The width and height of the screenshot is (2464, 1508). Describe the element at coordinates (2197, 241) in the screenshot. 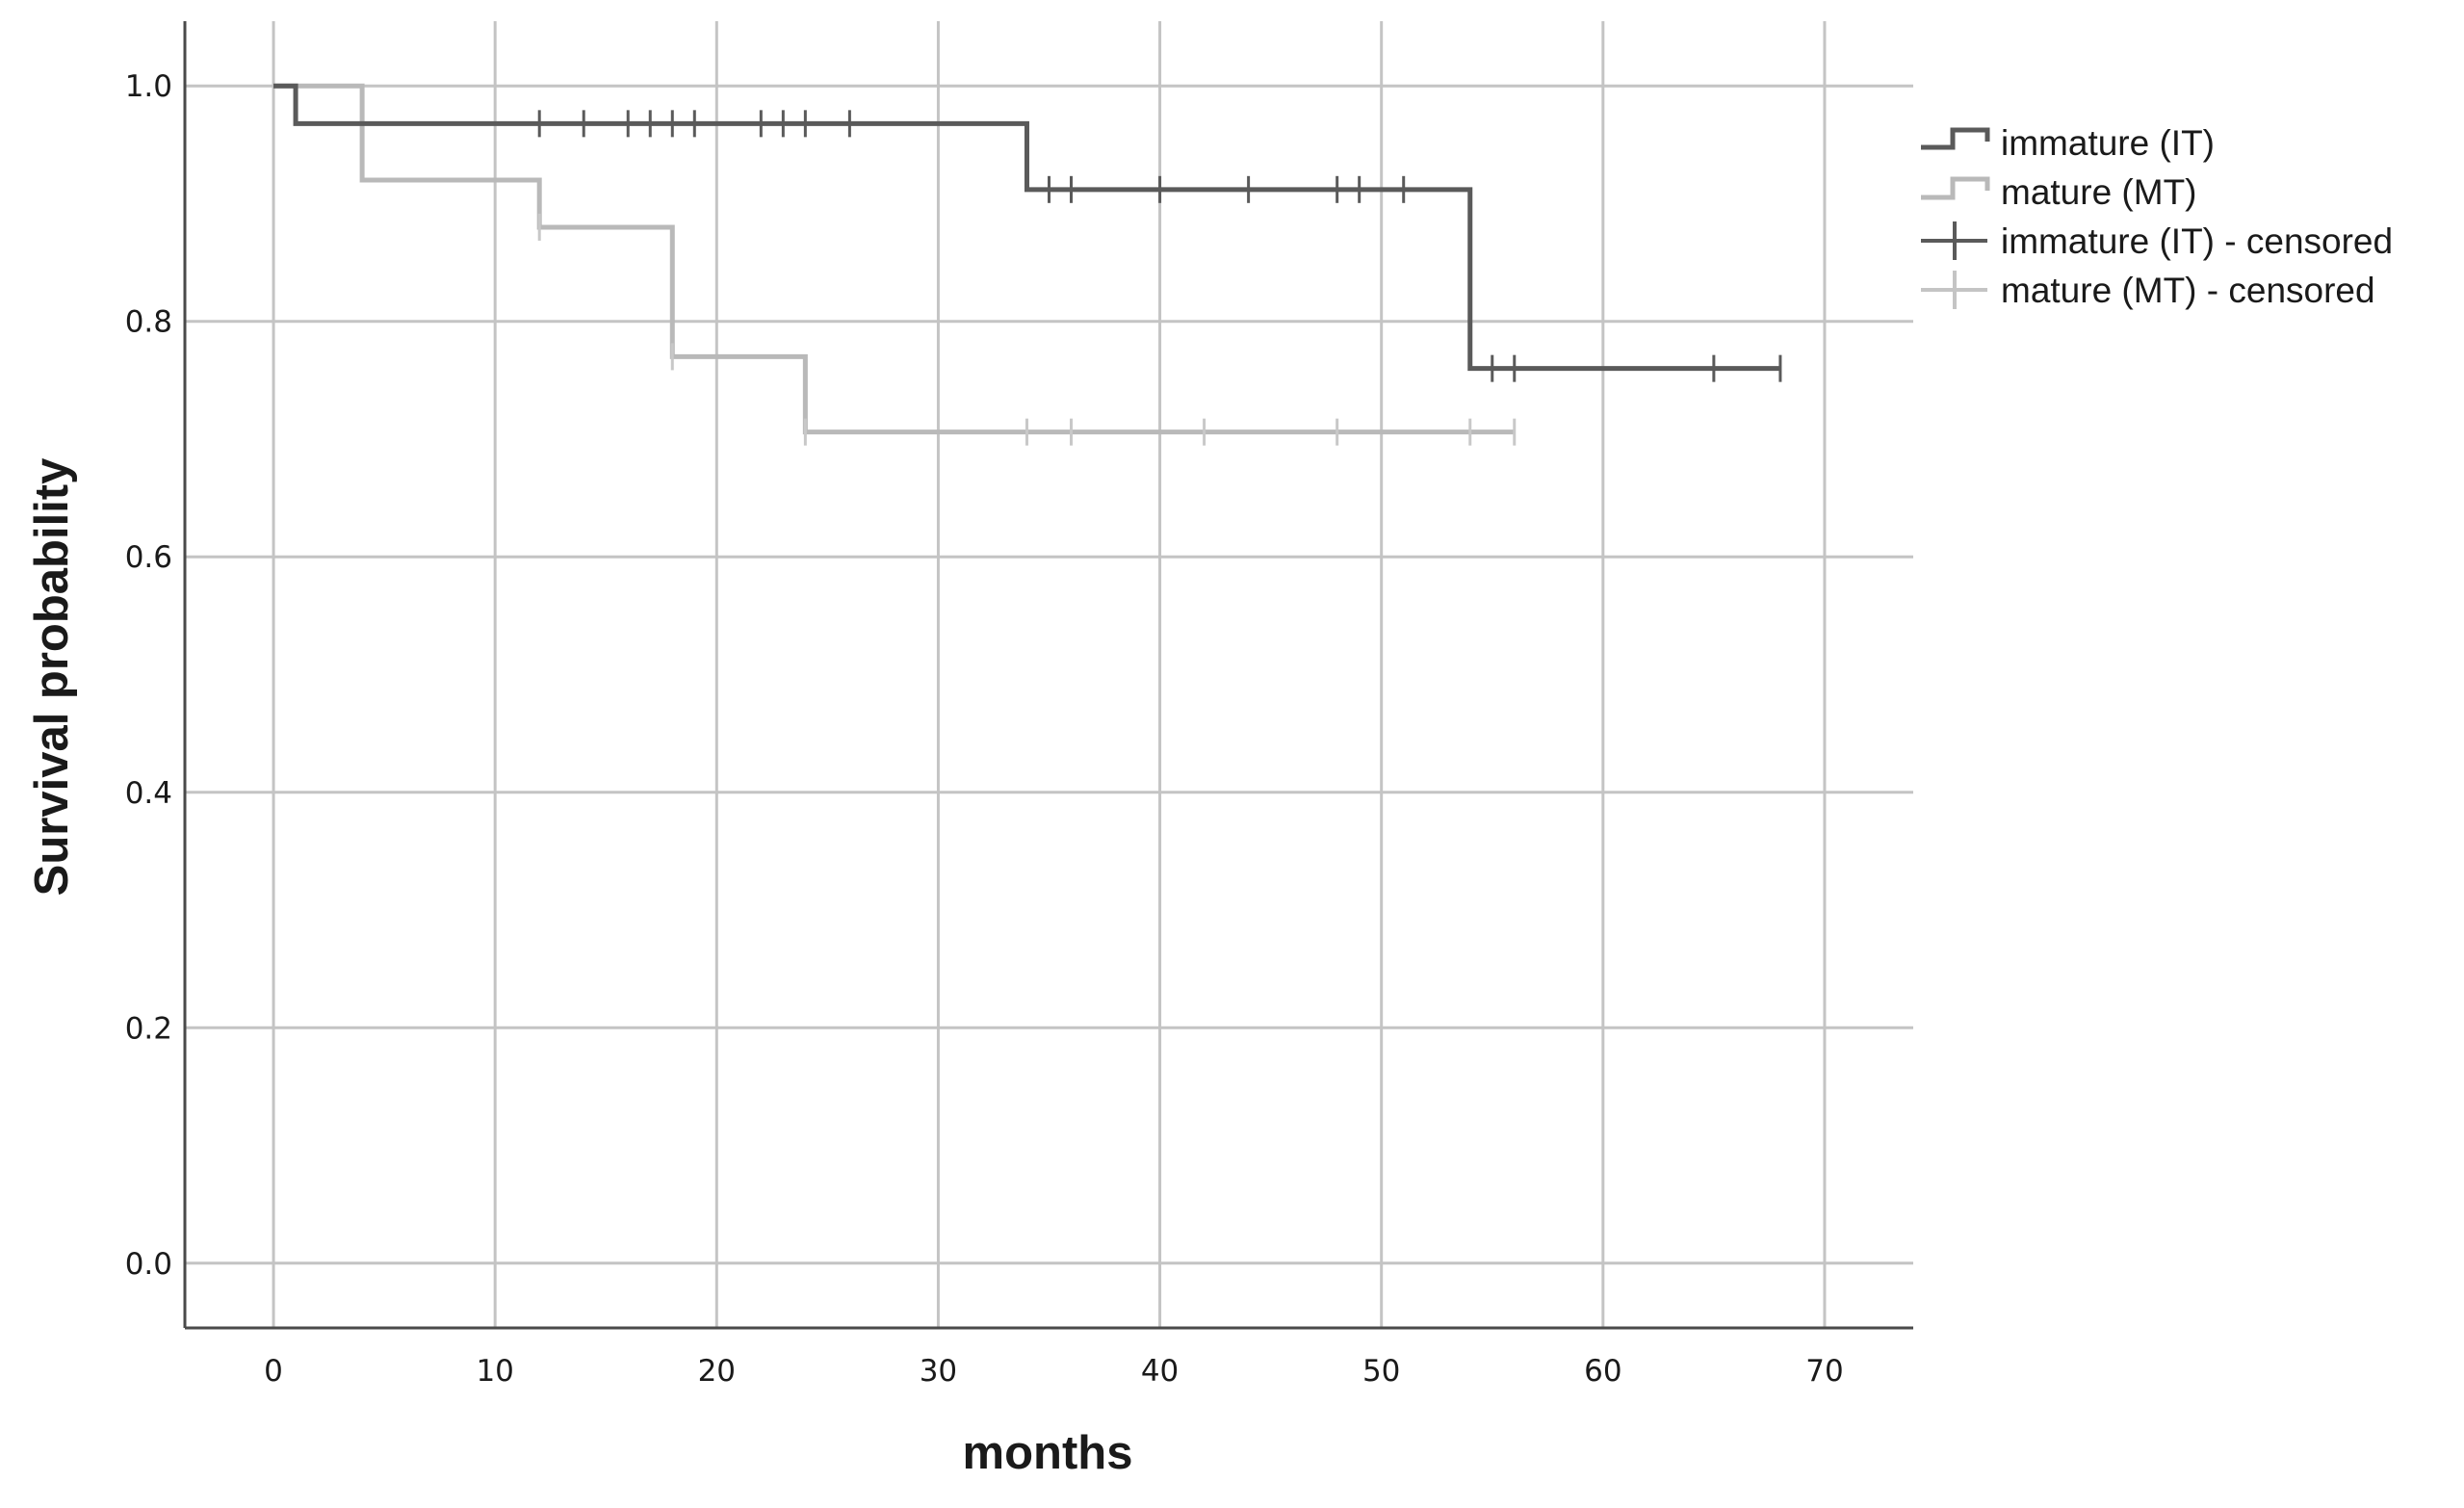

I see `legend-label-immature-censored: immature (IT) - censored` at that location.